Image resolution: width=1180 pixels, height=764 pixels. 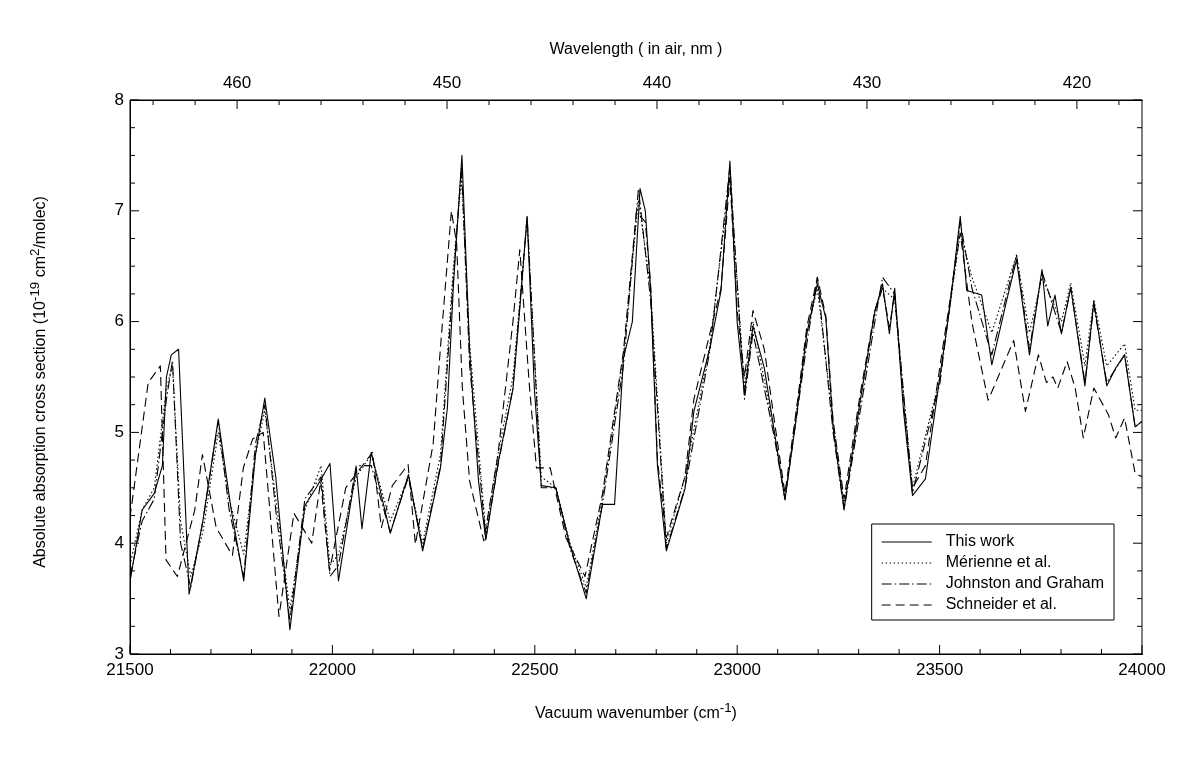 What do you see at coordinates (939, 669) in the screenshot?
I see `x-tick-label: 23500` at bounding box center [939, 669].